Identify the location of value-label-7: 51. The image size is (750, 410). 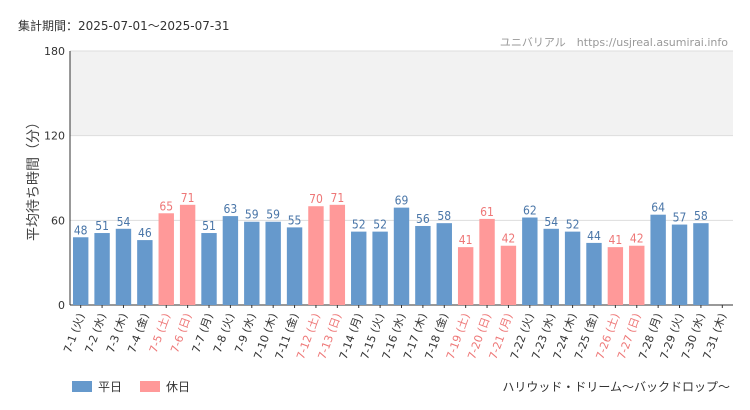
(209, 226).